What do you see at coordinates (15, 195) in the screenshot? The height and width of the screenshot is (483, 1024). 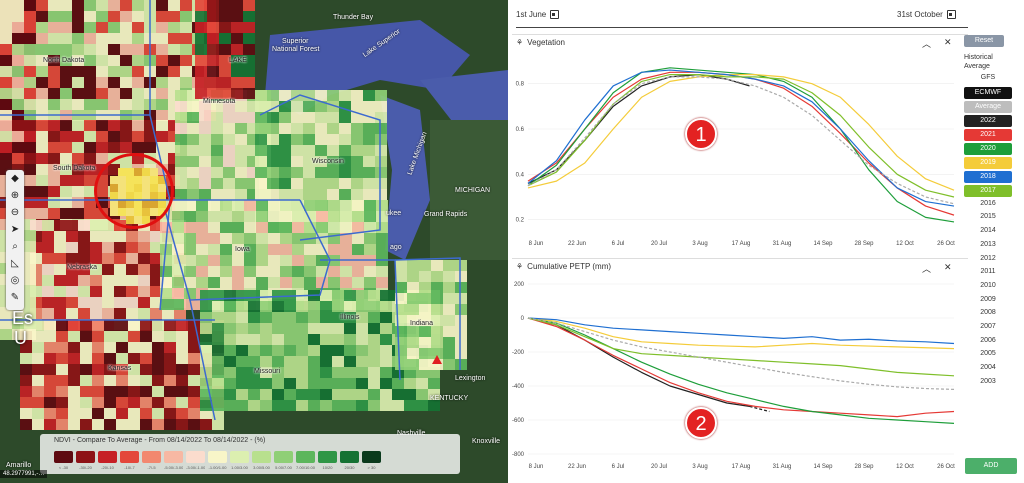 I see `zoom-in-icon: ⊕` at bounding box center [15, 195].